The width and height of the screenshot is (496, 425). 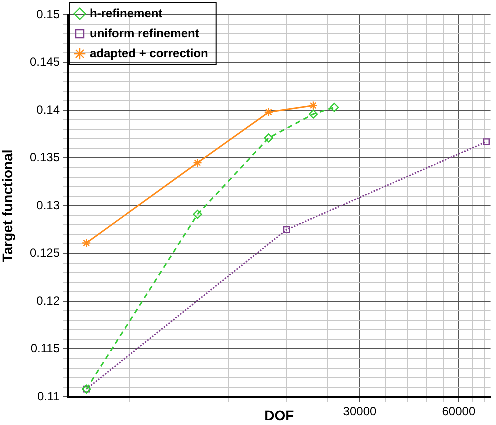 I want to click on y-tick-label: 0.14, so click(x=48, y=109).